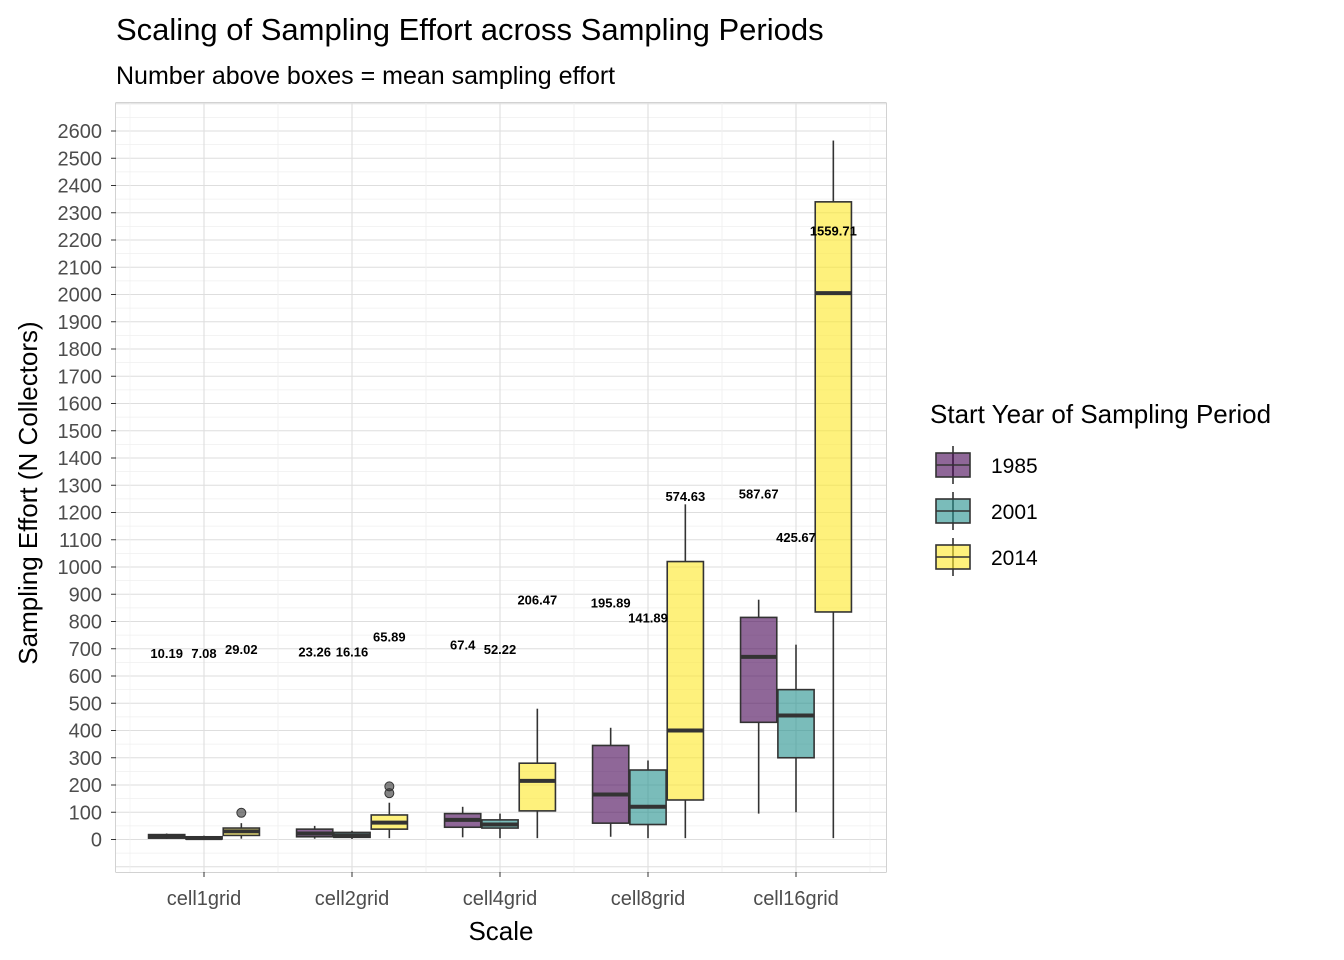 The image size is (1344, 960). I want to click on mean-label: 425.67, so click(796, 537).